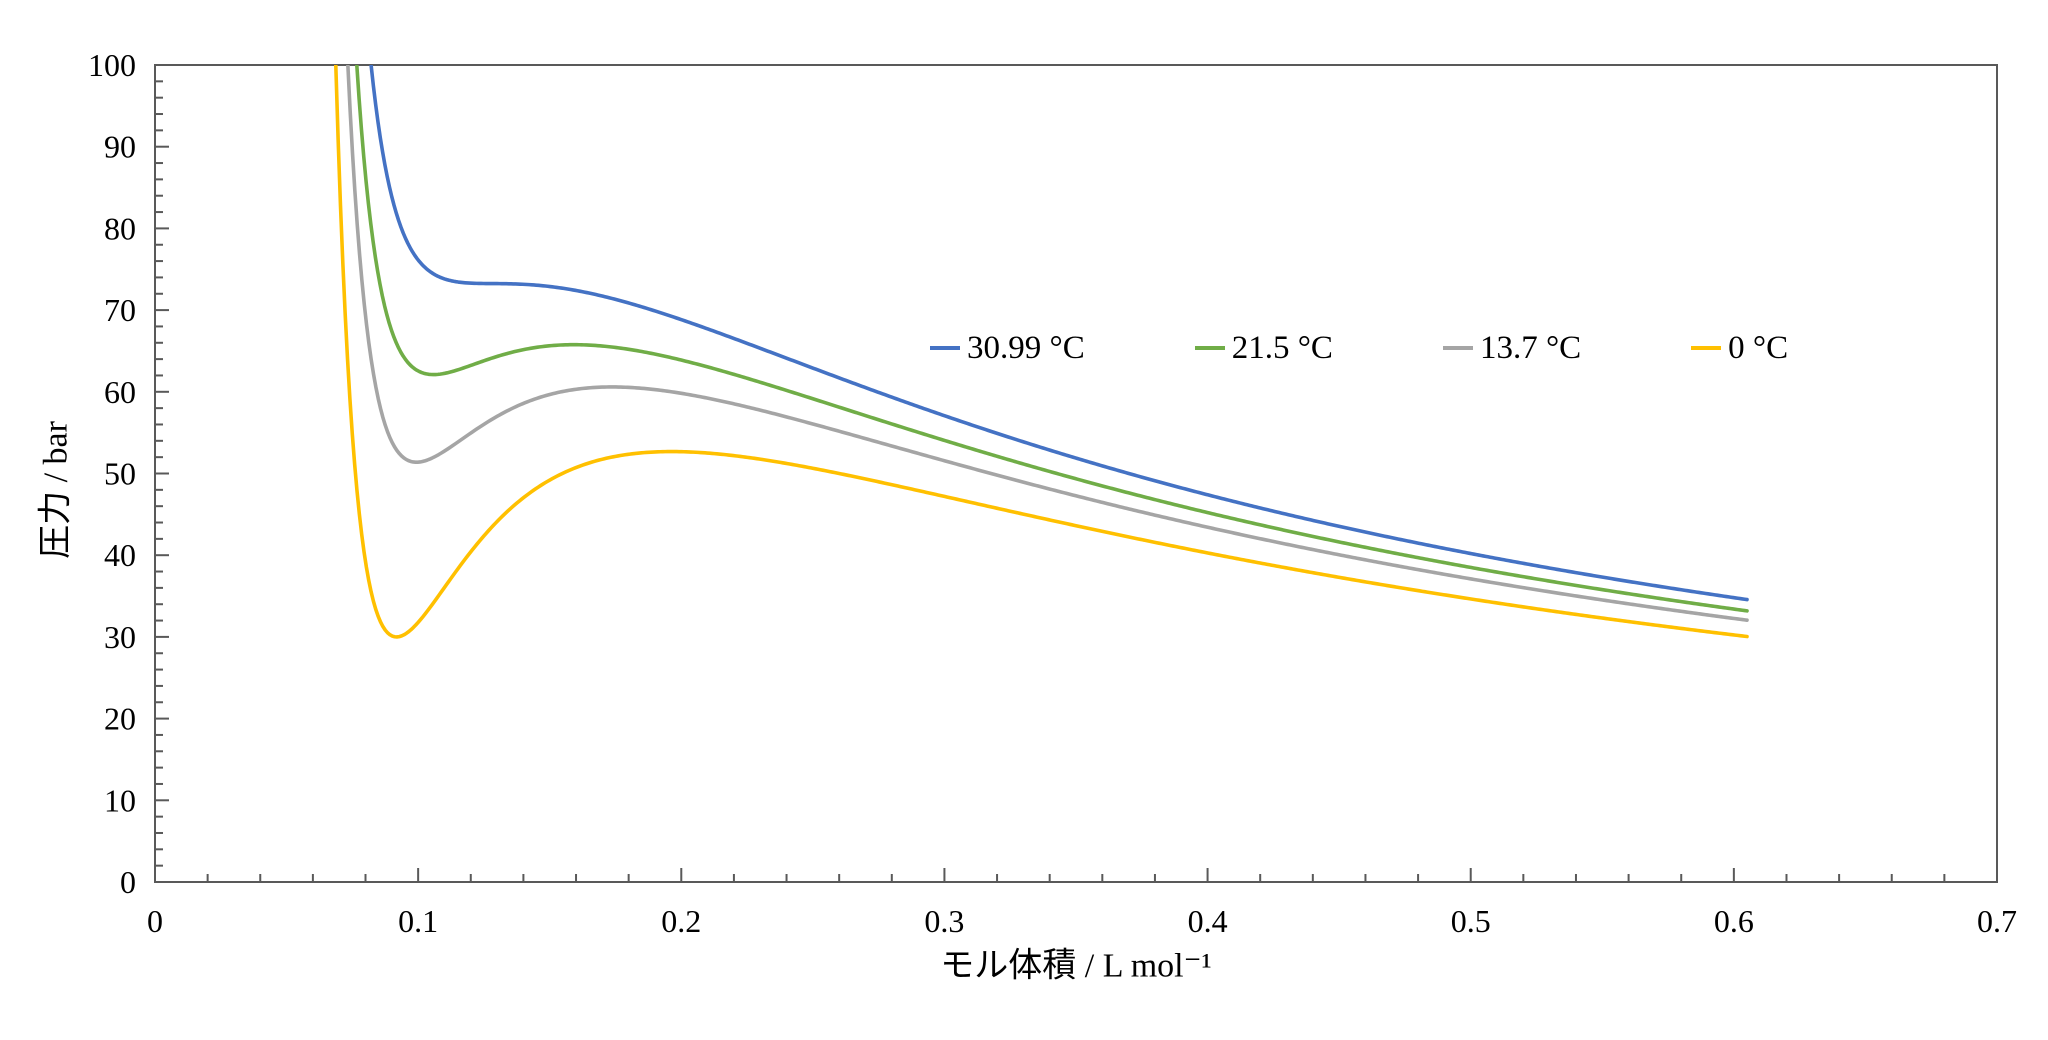 The width and height of the screenshot is (2048, 1040). I want to click on legend-item: 30.99 °C, so click(1007, 348).